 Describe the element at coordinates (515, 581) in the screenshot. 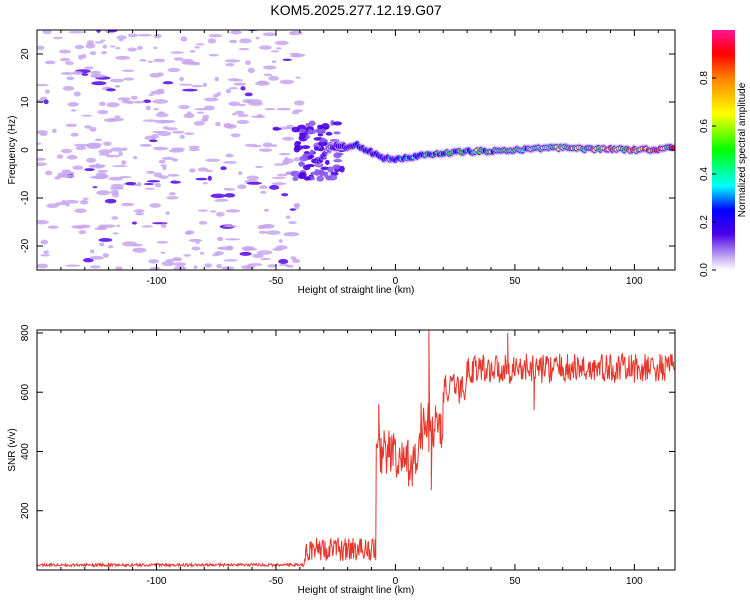

I see `x-tick-label: 50` at that location.